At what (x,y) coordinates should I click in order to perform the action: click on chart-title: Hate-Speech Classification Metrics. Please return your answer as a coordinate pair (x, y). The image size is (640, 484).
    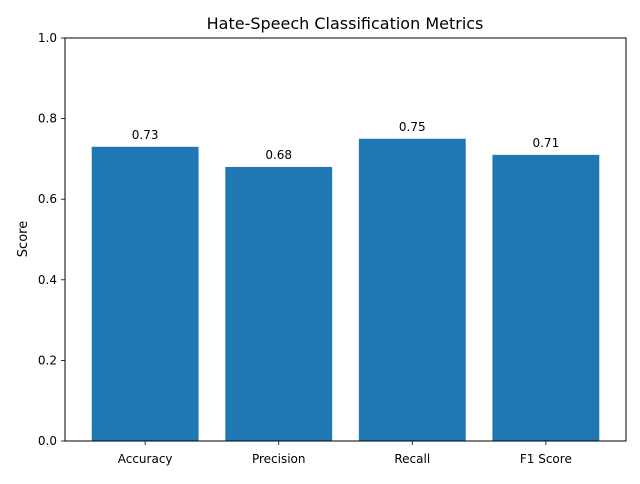
    Looking at the image, I should click on (345, 23).